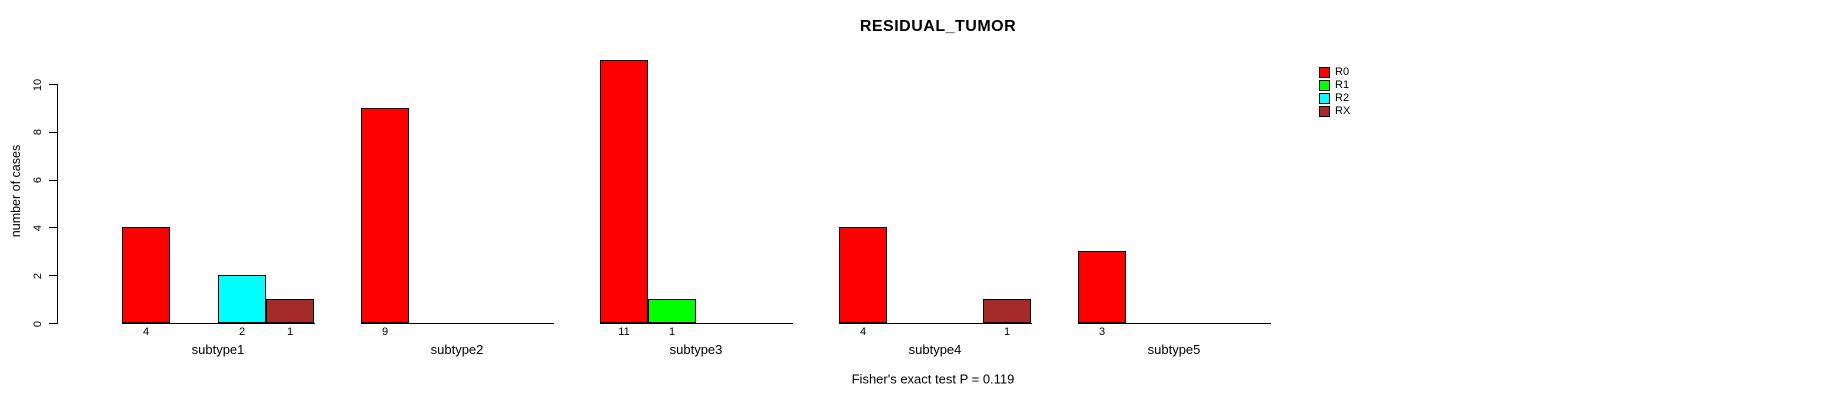 Image resolution: width=1840 pixels, height=400 pixels. What do you see at coordinates (218, 349) in the screenshot?
I see `x-category-label-subtype1: subtype1` at bounding box center [218, 349].